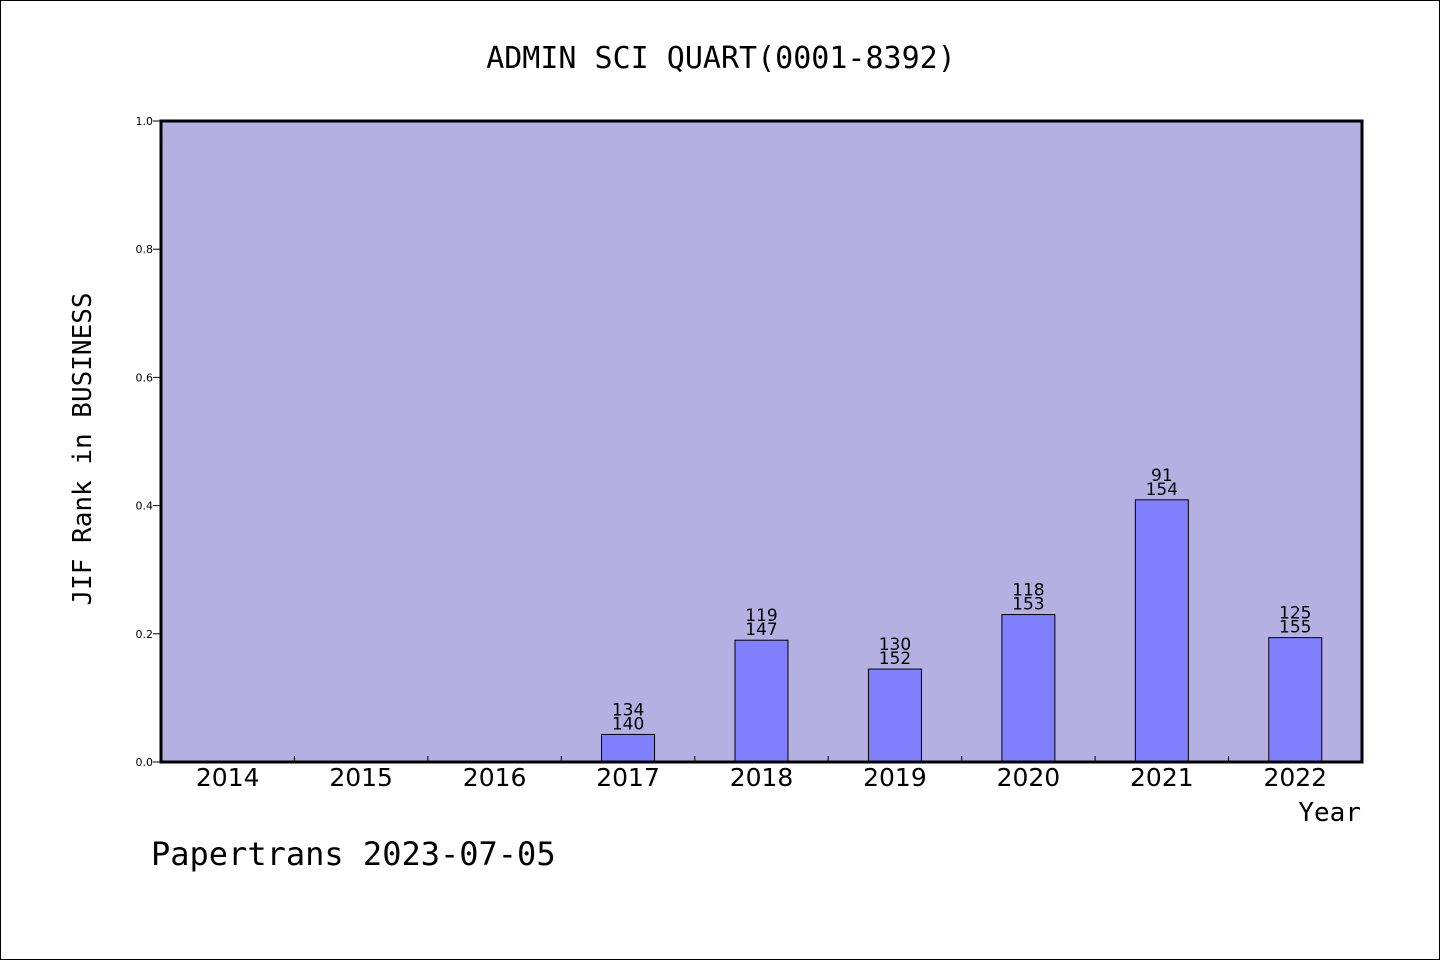 This screenshot has width=1440, height=961. What do you see at coordinates (721, 58) in the screenshot?
I see `chart-title: ADMIN SCI QUART(0001-8392)` at bounding box center [721, 58].